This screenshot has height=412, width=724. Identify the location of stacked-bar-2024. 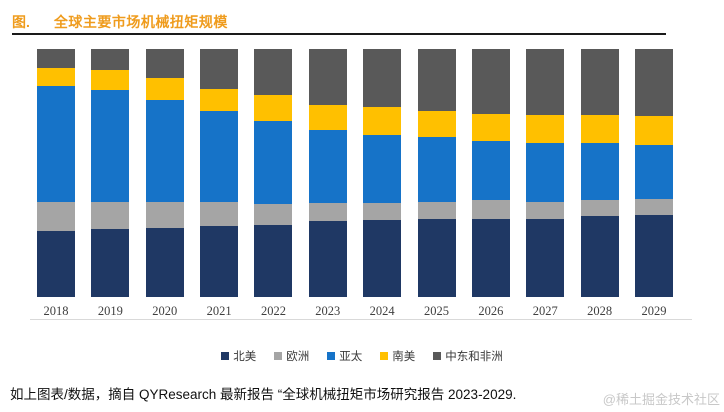
(382, 173).